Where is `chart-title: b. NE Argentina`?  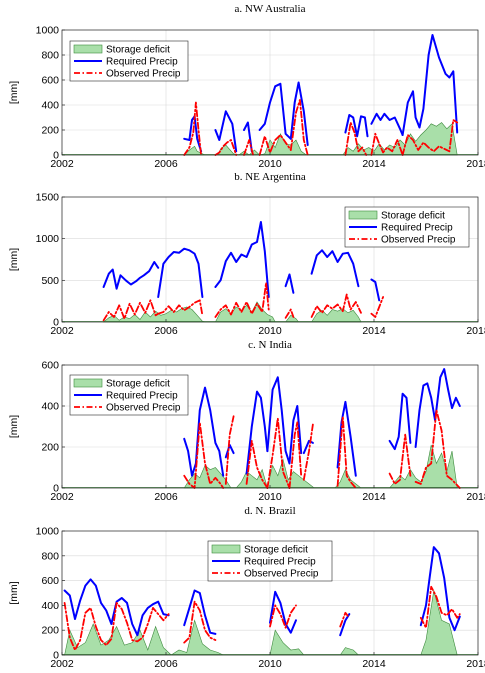
chart-title: b. NE Argentina is located at coordinates (270, 177).